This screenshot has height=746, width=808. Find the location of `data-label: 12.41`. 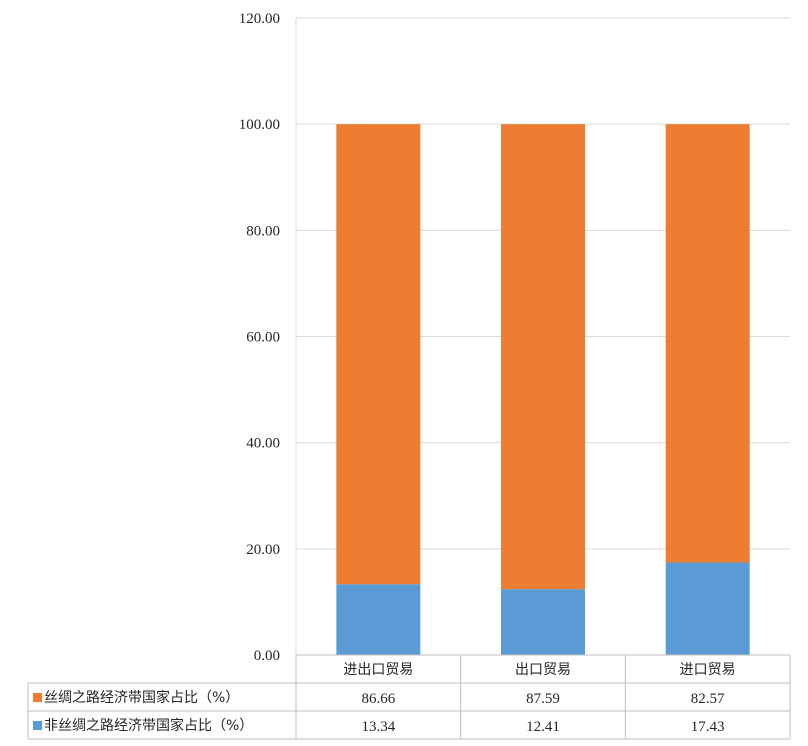

data-label: 12.41 is located at coordinates (543, 727).